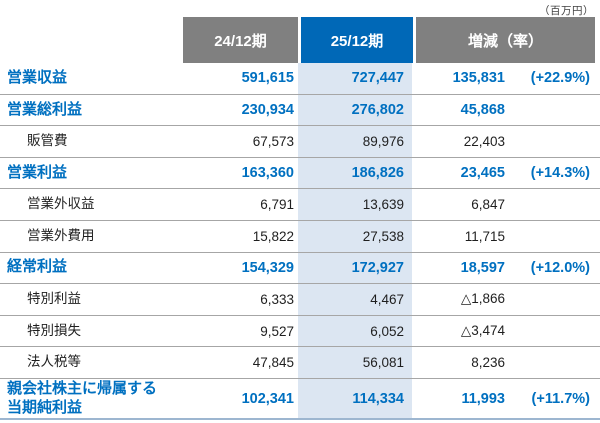  What do you see at coordinates (482, 173) in the screenshot?
I see `diff-value: 23,465` at bounding box center [482, 173].